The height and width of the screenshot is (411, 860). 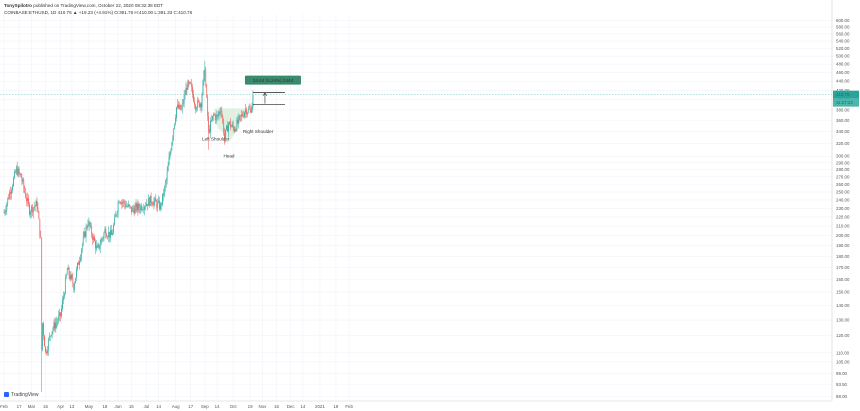 What do you see at coordinates (6, 394) in the screenshot?
I see `tradingview-icon` at bounding box center [6, 394].